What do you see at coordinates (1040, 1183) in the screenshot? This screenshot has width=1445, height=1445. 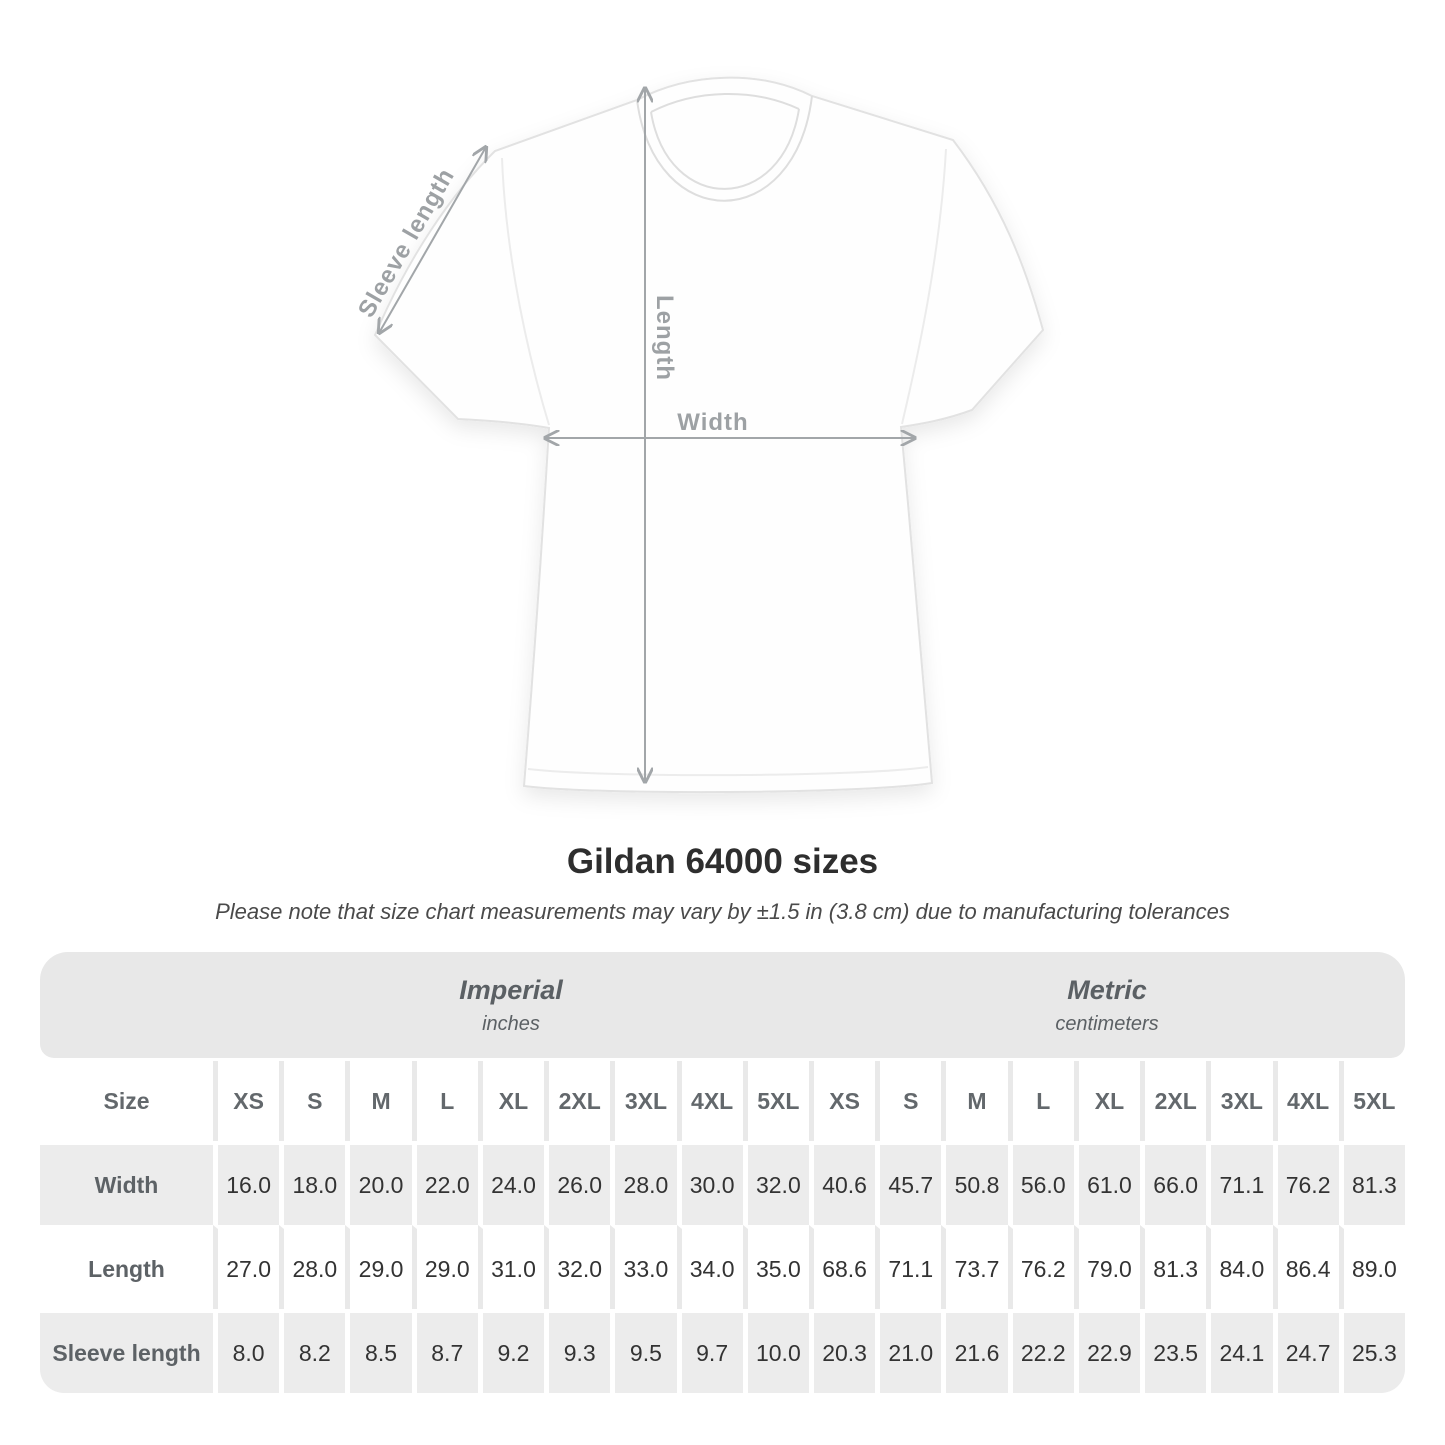 I see `value-cell: 56.0` at bounding box center [1040, 1183].